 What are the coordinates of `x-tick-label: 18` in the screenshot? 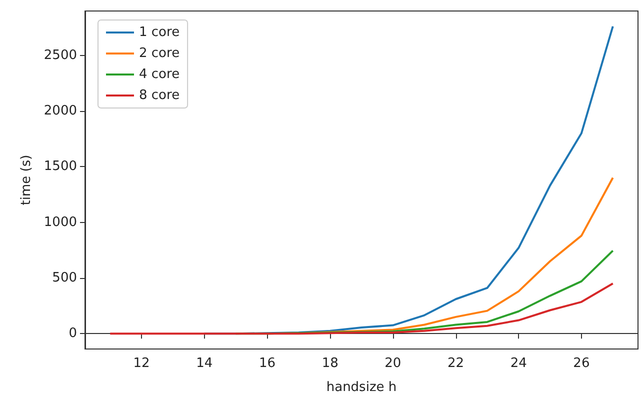 It's located at (330, 363).